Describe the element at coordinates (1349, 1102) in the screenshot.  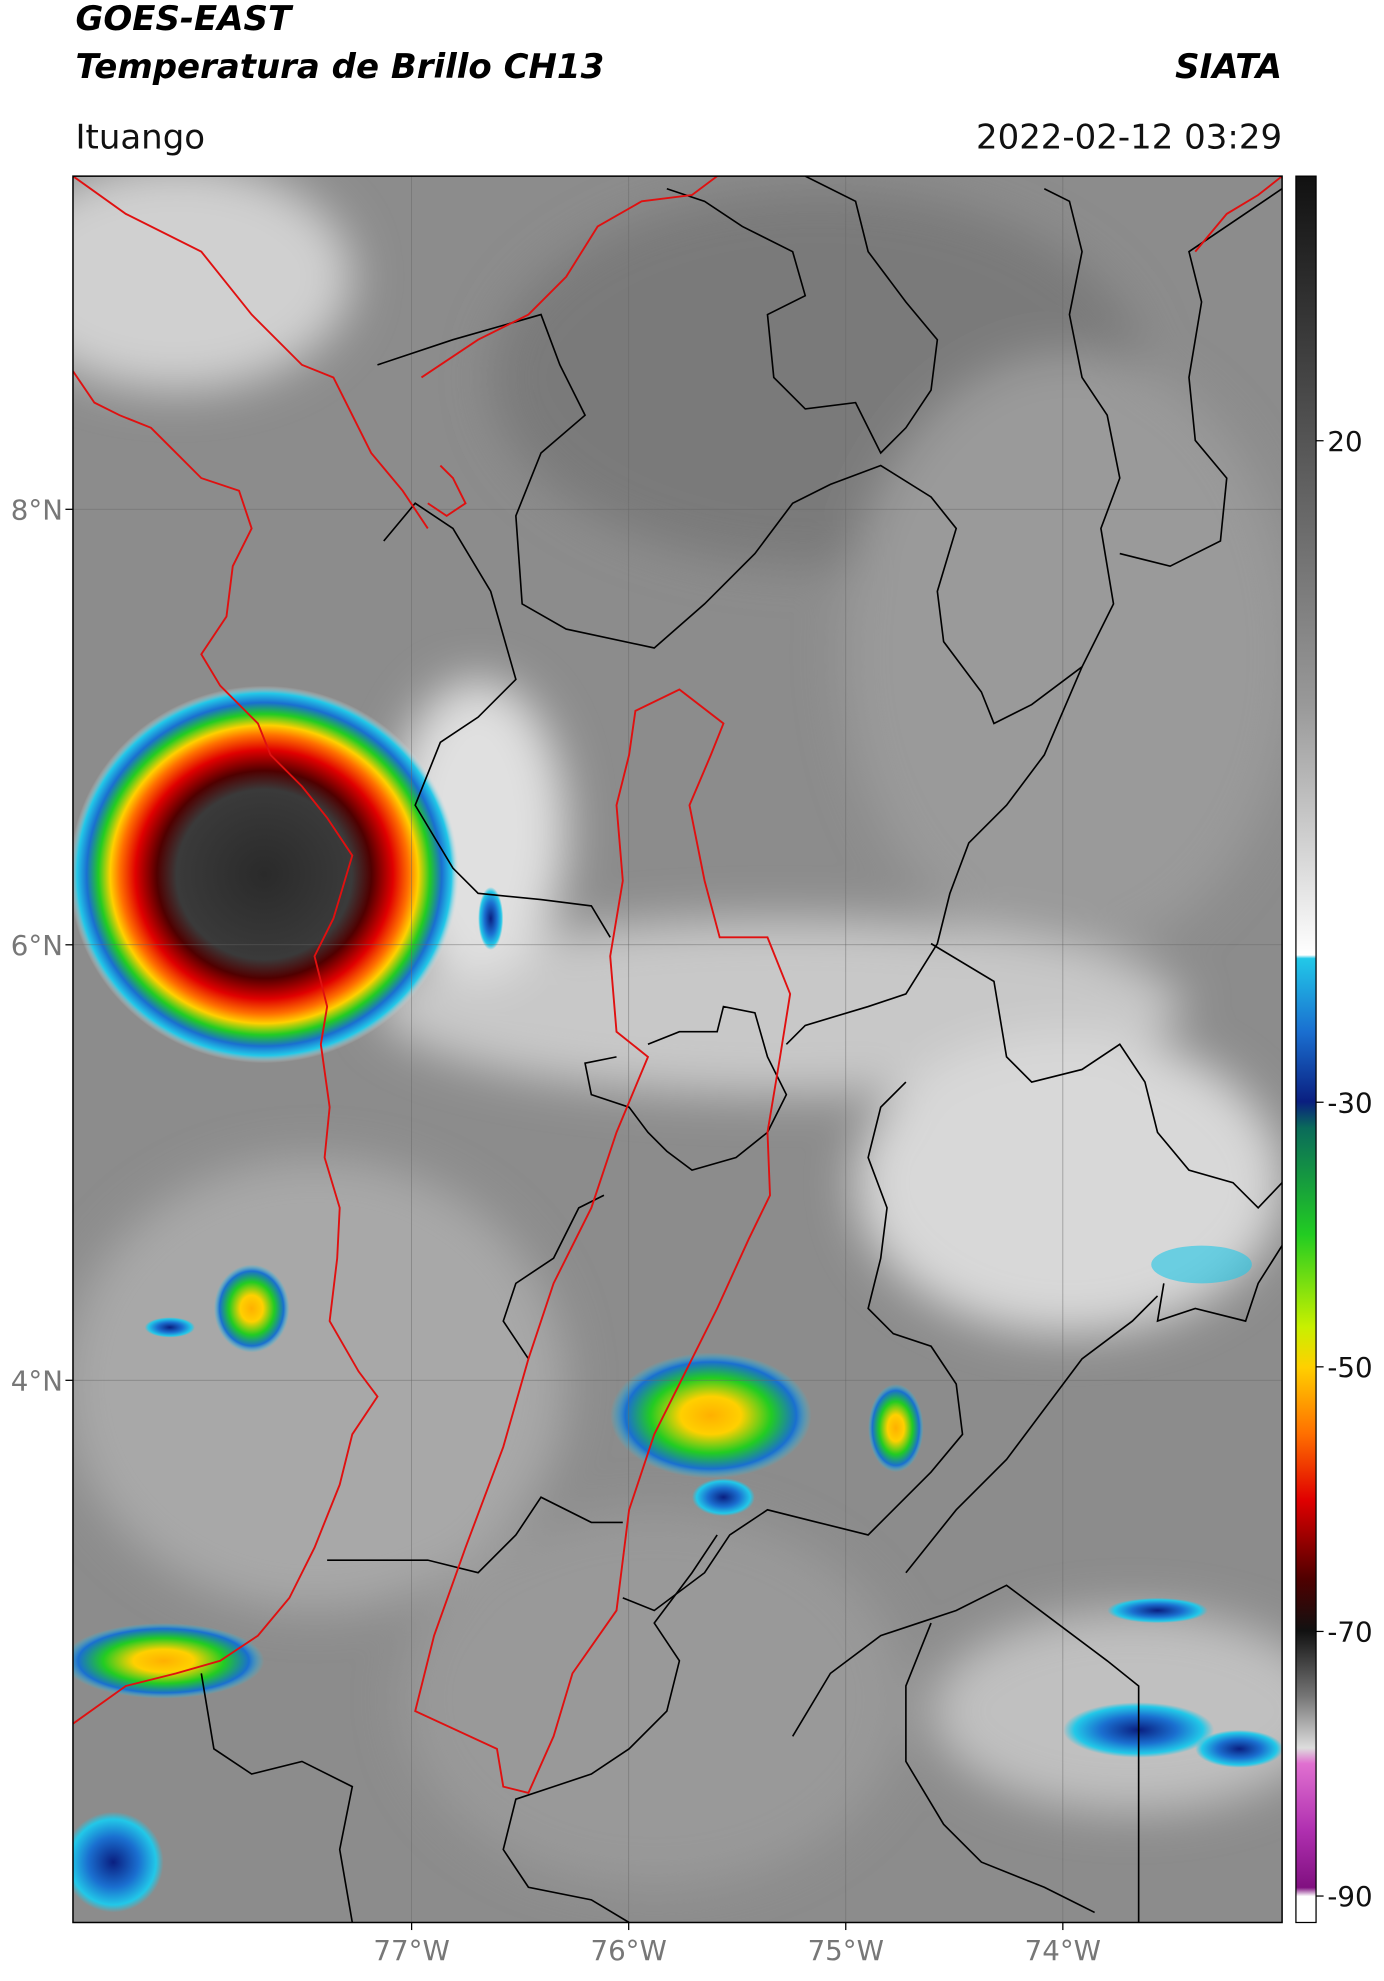
I see `colorbar-tick-label: -30` at that location.